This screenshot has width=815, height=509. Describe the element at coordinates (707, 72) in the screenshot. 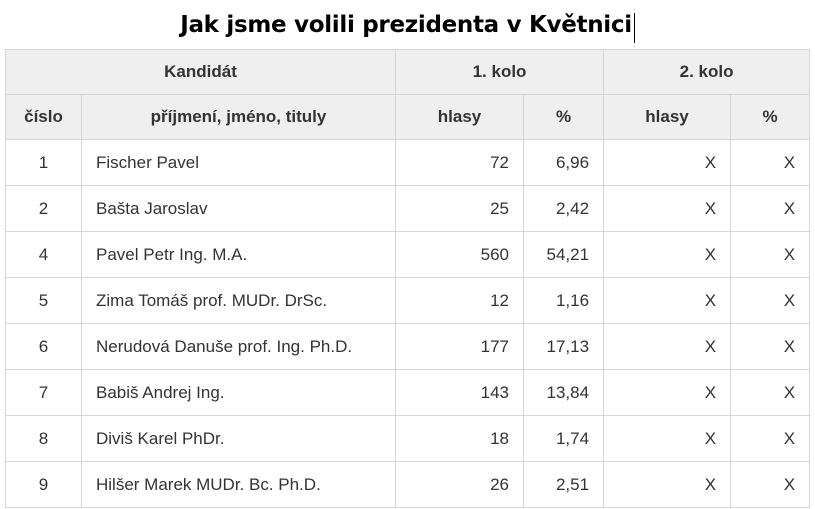

I see `header-round-2: 2. kolo` at that location.